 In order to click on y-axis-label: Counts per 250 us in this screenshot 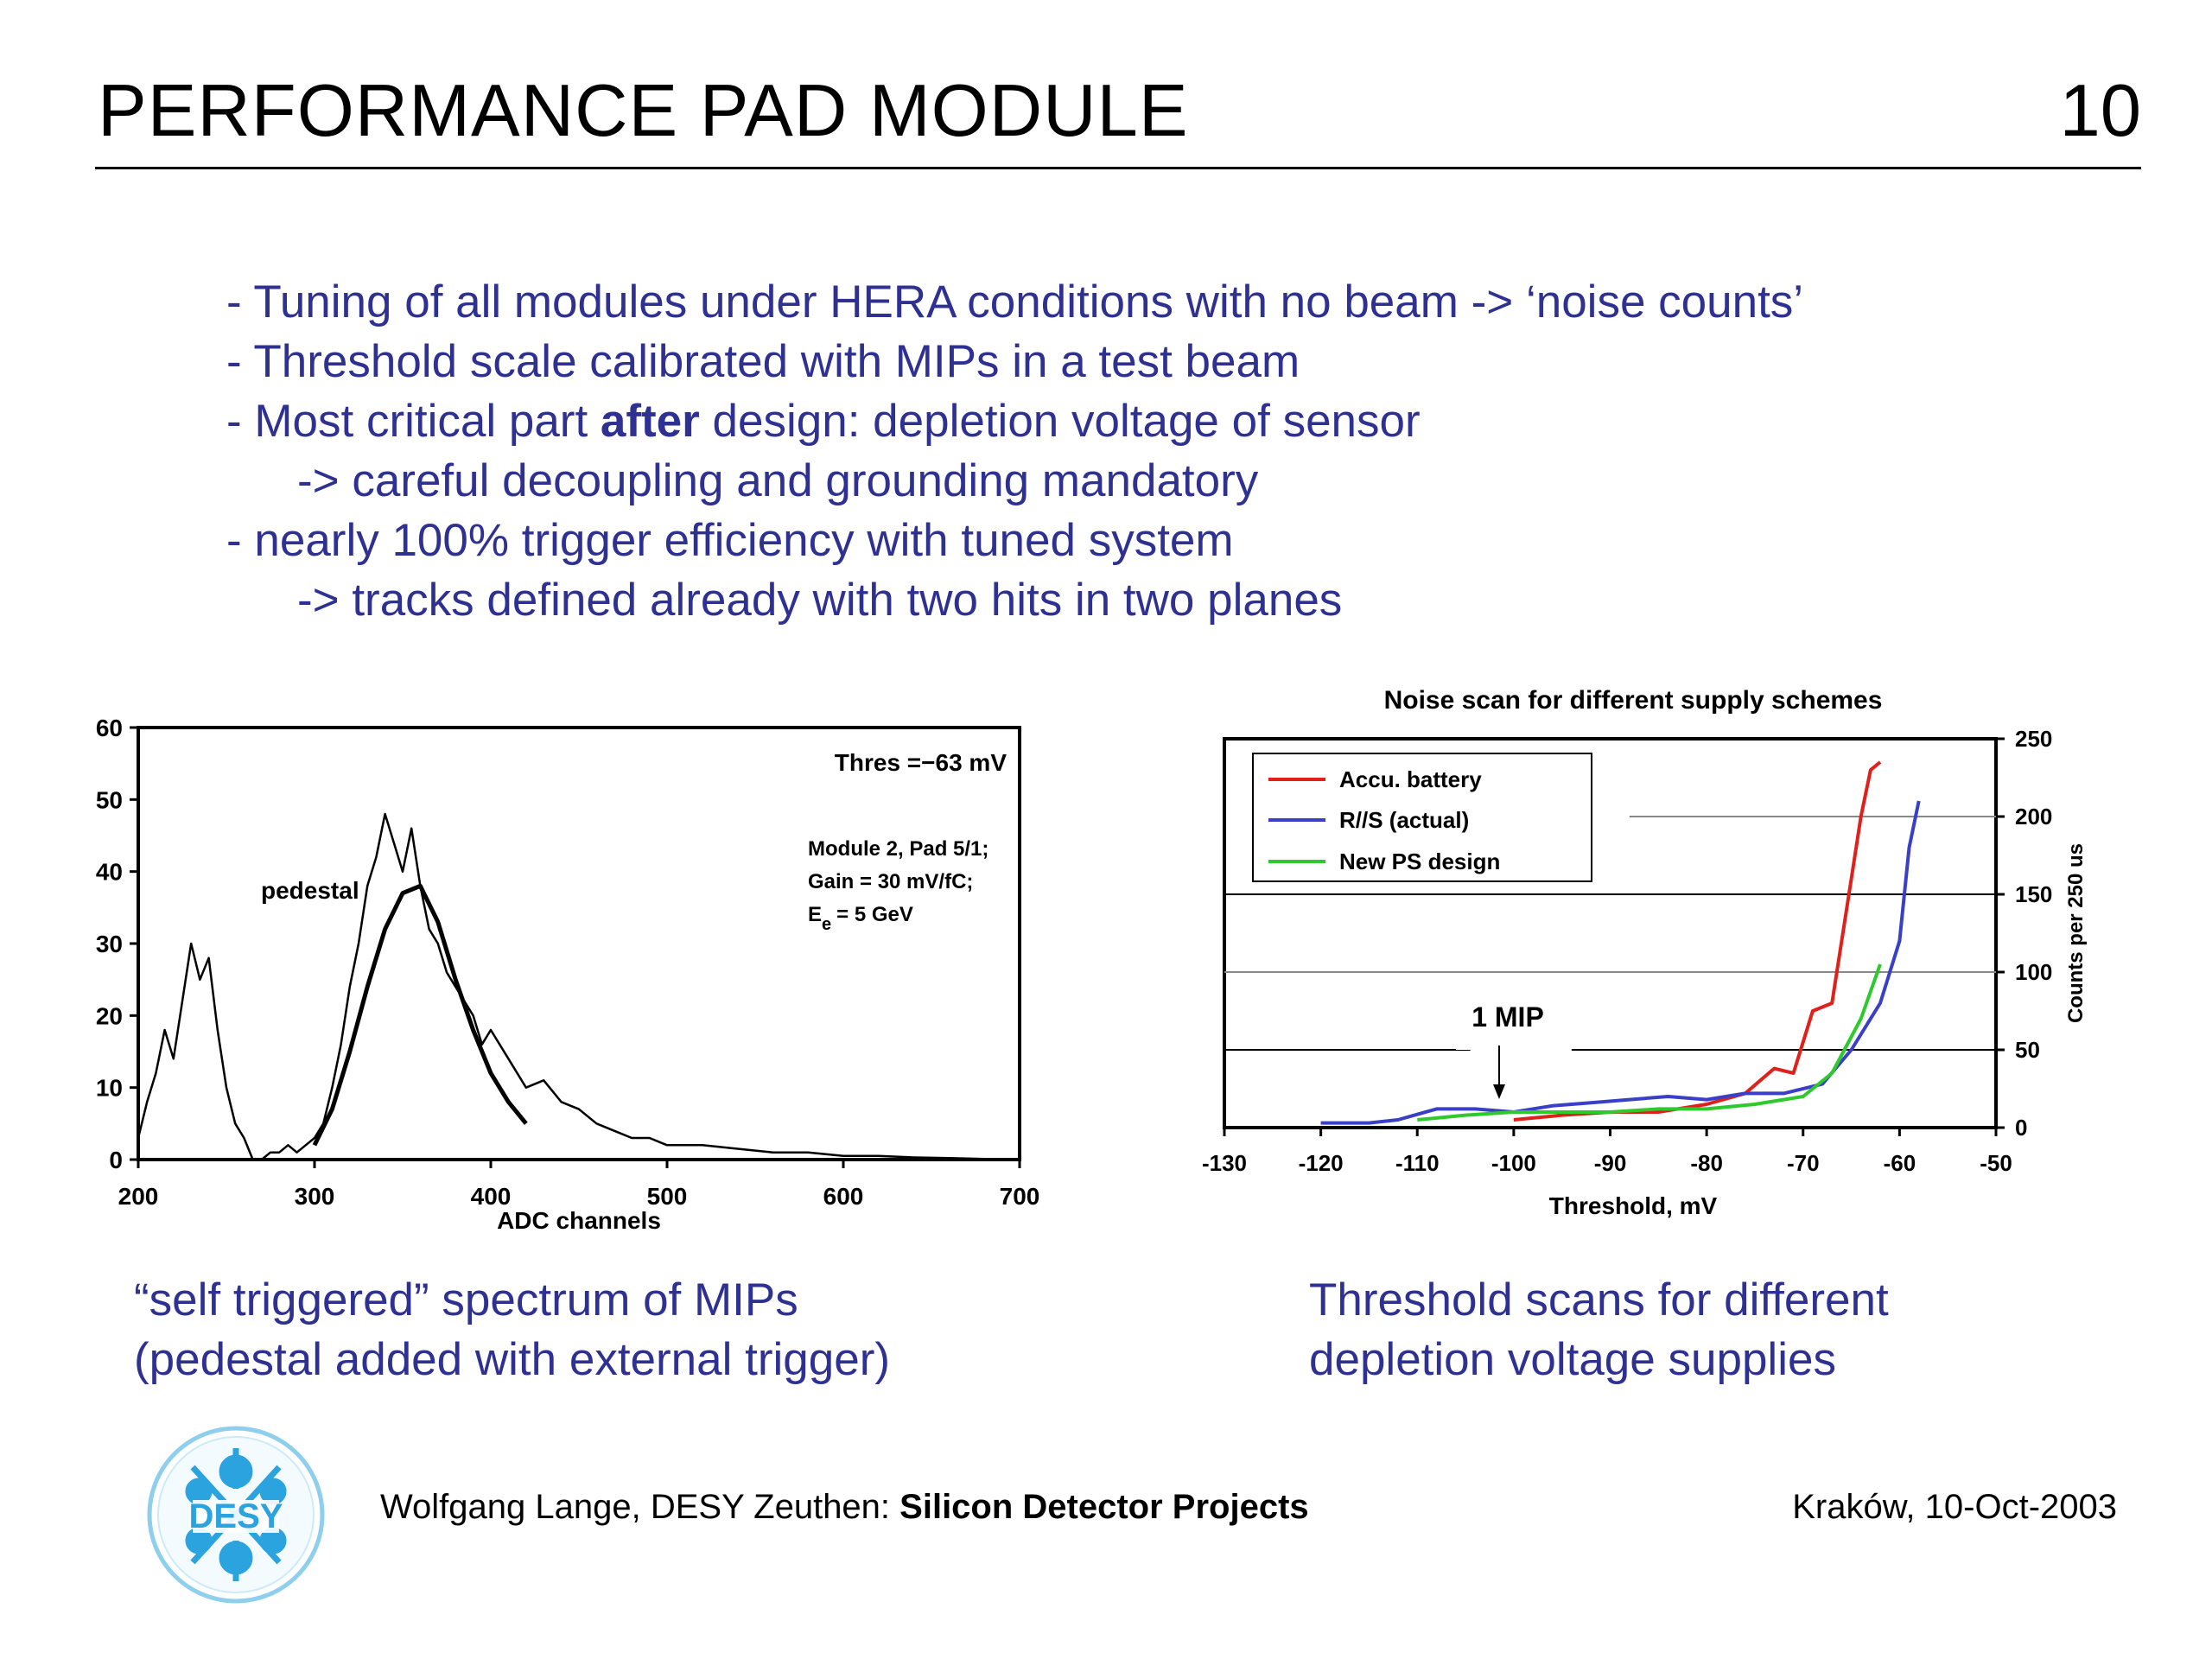, I will do `click(2076, 933)`.